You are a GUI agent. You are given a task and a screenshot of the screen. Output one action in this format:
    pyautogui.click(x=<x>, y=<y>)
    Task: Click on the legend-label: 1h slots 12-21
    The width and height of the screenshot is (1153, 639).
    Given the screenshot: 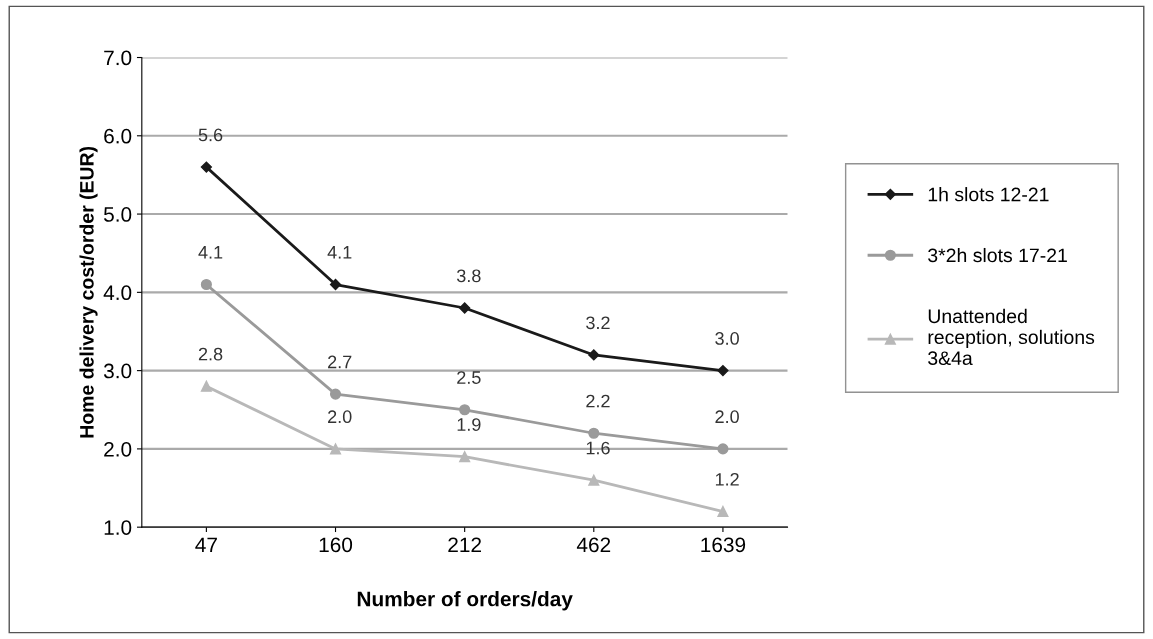 What is the action you would take?
    pyautogui.click(x=988, y=194)
    